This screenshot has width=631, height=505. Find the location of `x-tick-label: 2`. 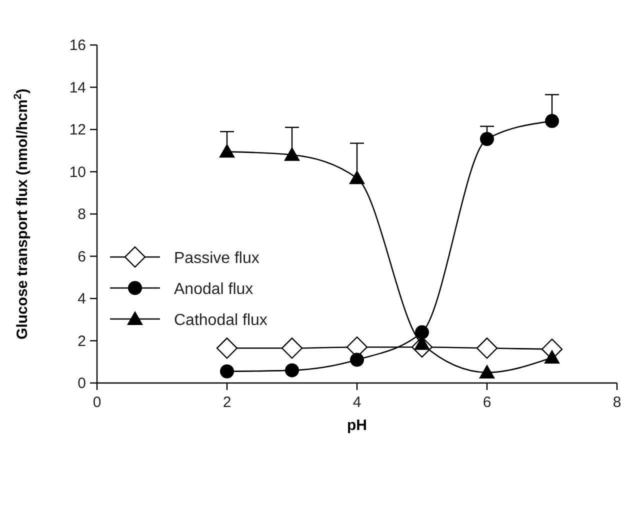

x-tick-label: 2 is located at coordinates (227, 402).